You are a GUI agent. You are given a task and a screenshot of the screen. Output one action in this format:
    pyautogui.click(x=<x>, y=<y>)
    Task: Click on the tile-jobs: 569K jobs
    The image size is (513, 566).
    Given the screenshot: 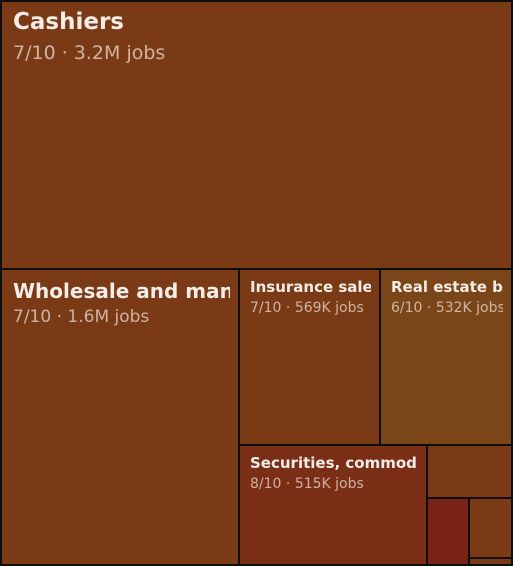 What is the action you would take?
    pyautogui.click(x=329, y=308)
    